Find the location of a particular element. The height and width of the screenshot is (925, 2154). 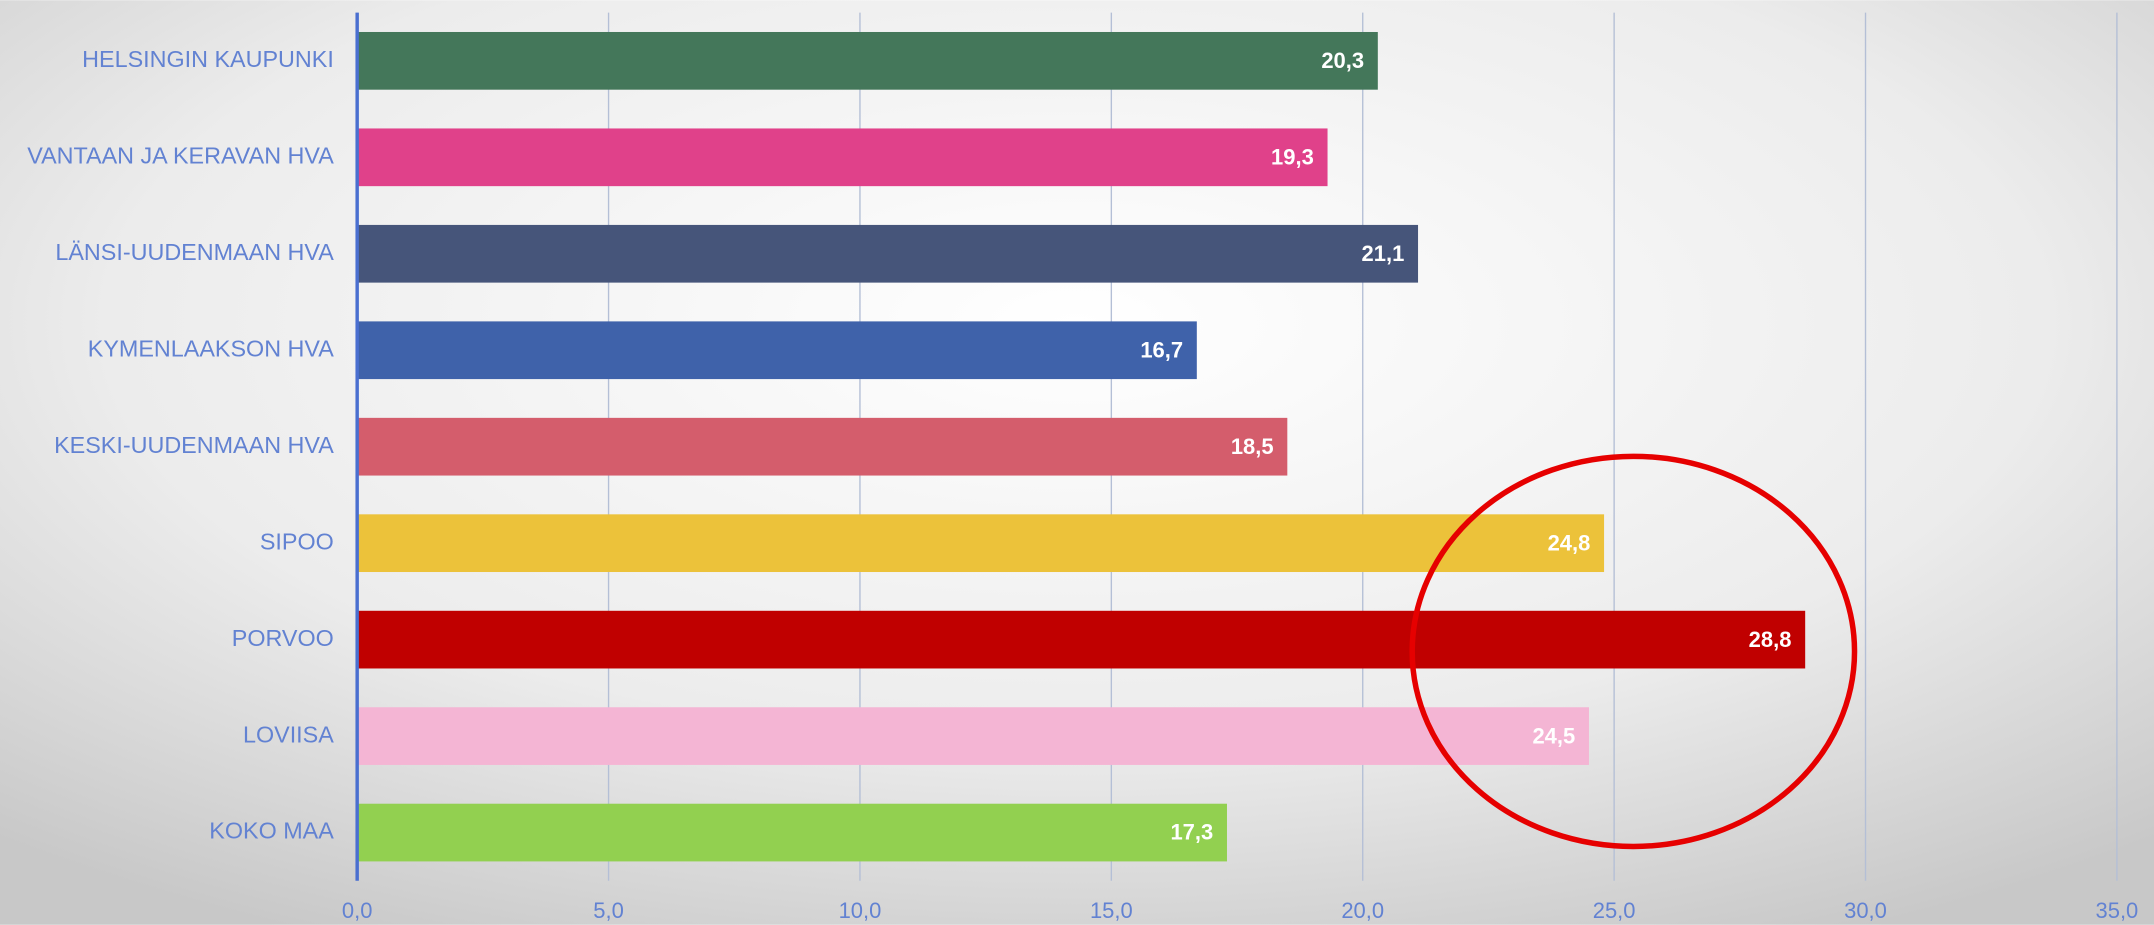

y-tick-label: KOKO MAA is located at coordinates (271, 831).